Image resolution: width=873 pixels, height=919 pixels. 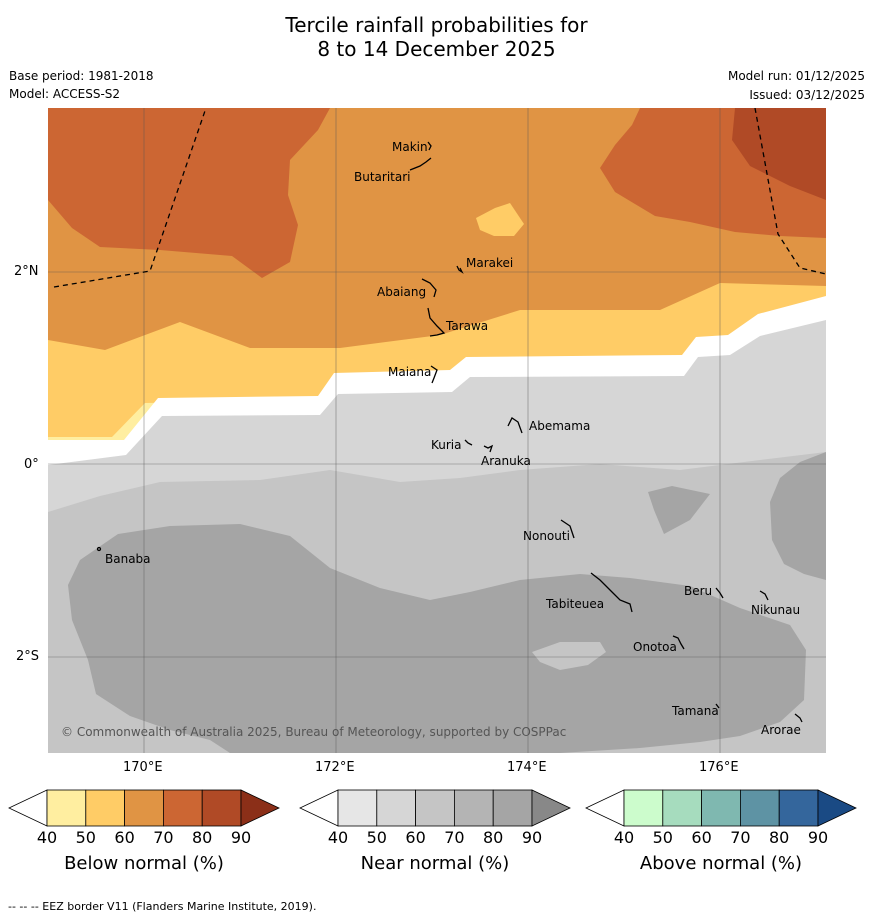 I want to click on place-butaritari: Butaritari, so click(x=382, y=177).